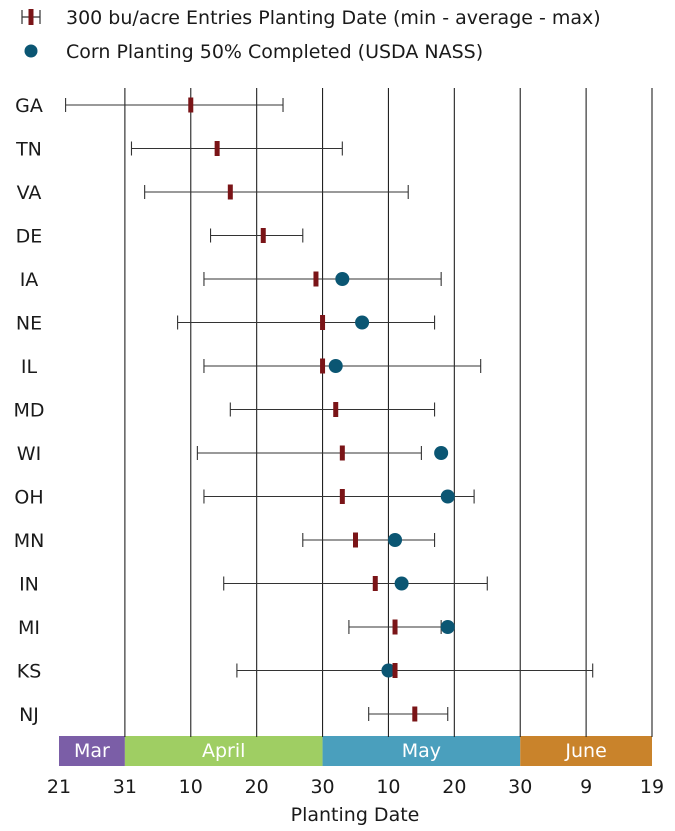 The image size is (675, 831). Describe the element at coordinates (125, 787) in the screenshot. I see `x-tick-label: 31` at that location.